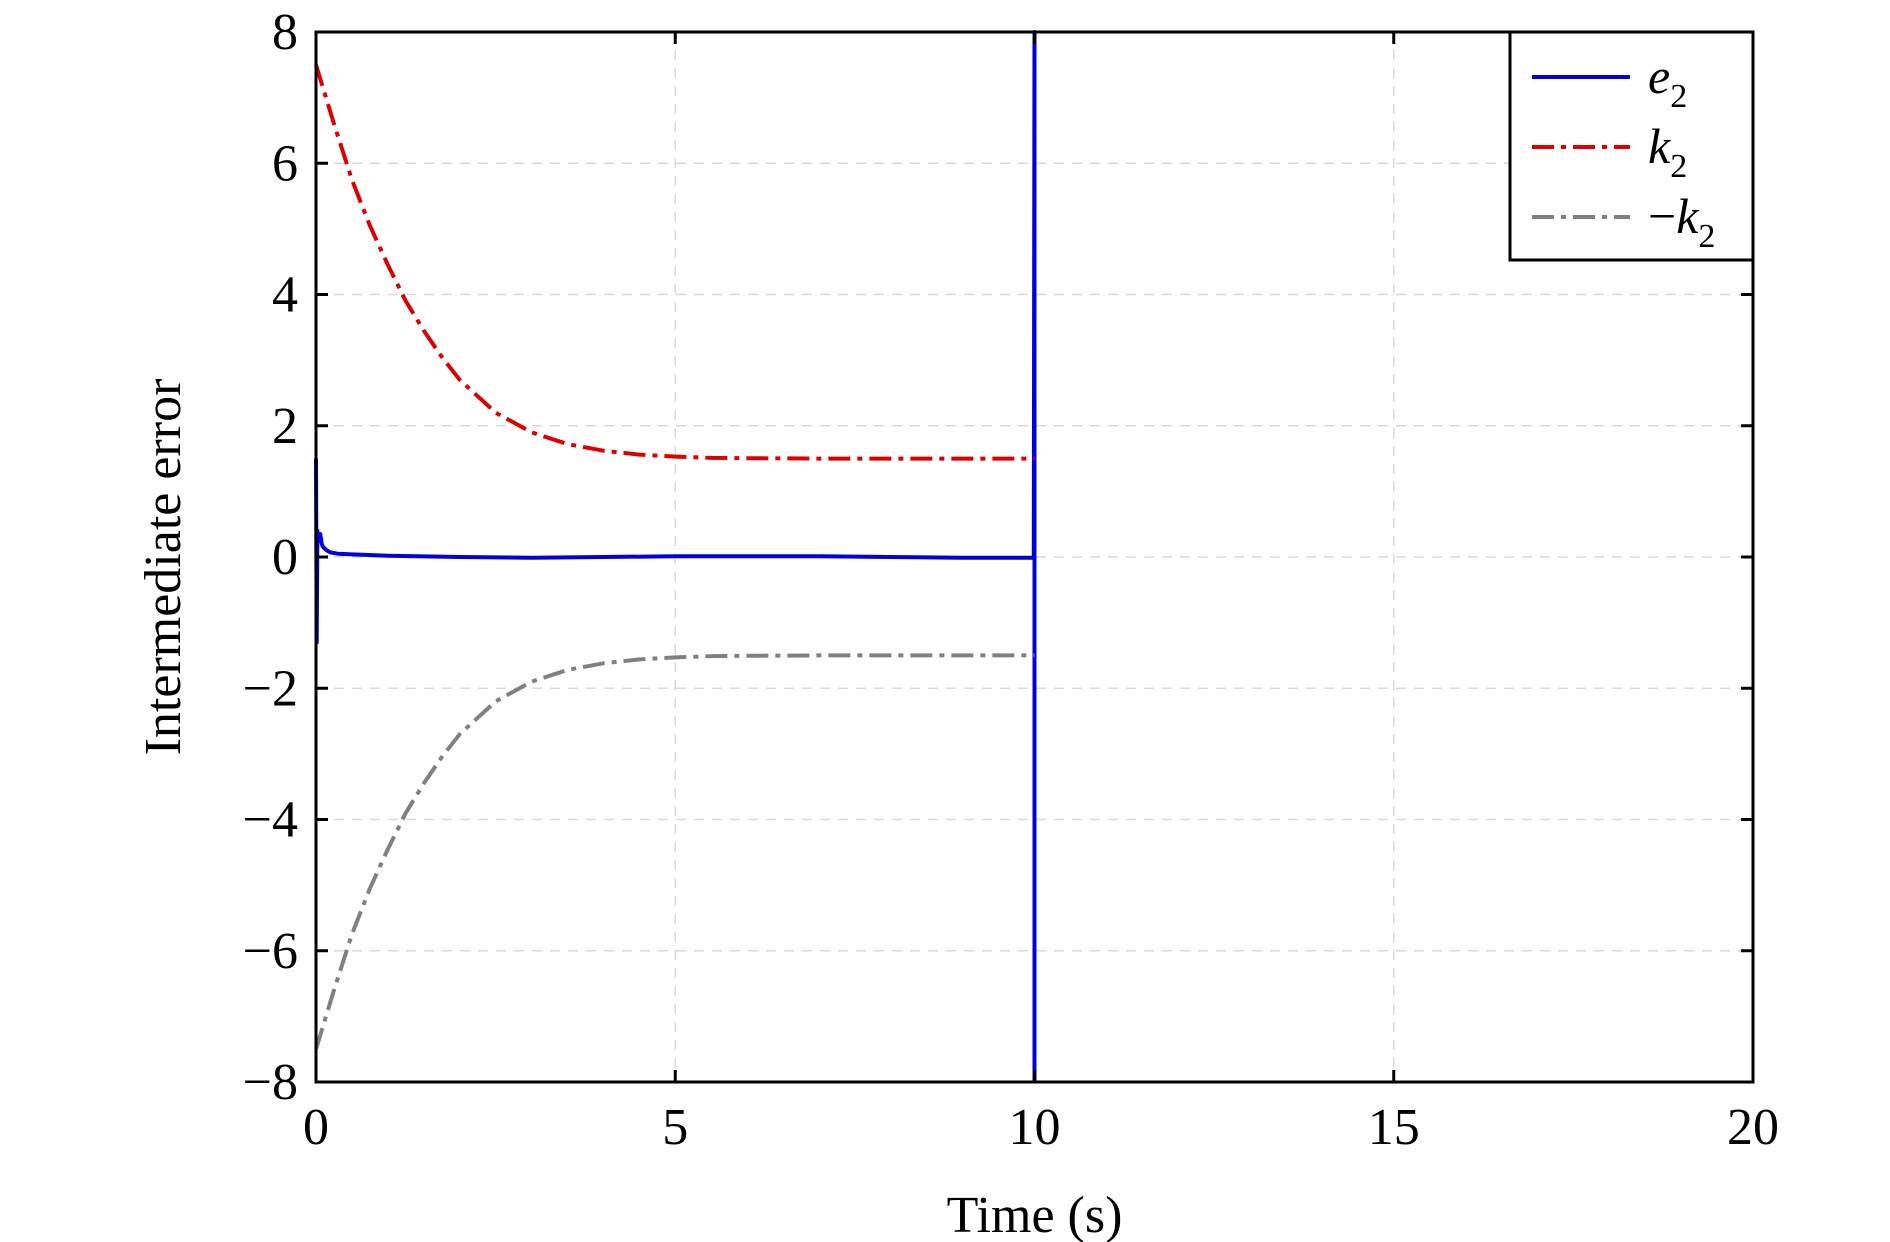 The height and width of the screenshot is (1242, 1890). Describe the element at coordinates (285, 557) in the screenshot. I see `y-tick-label: 0` at that location.